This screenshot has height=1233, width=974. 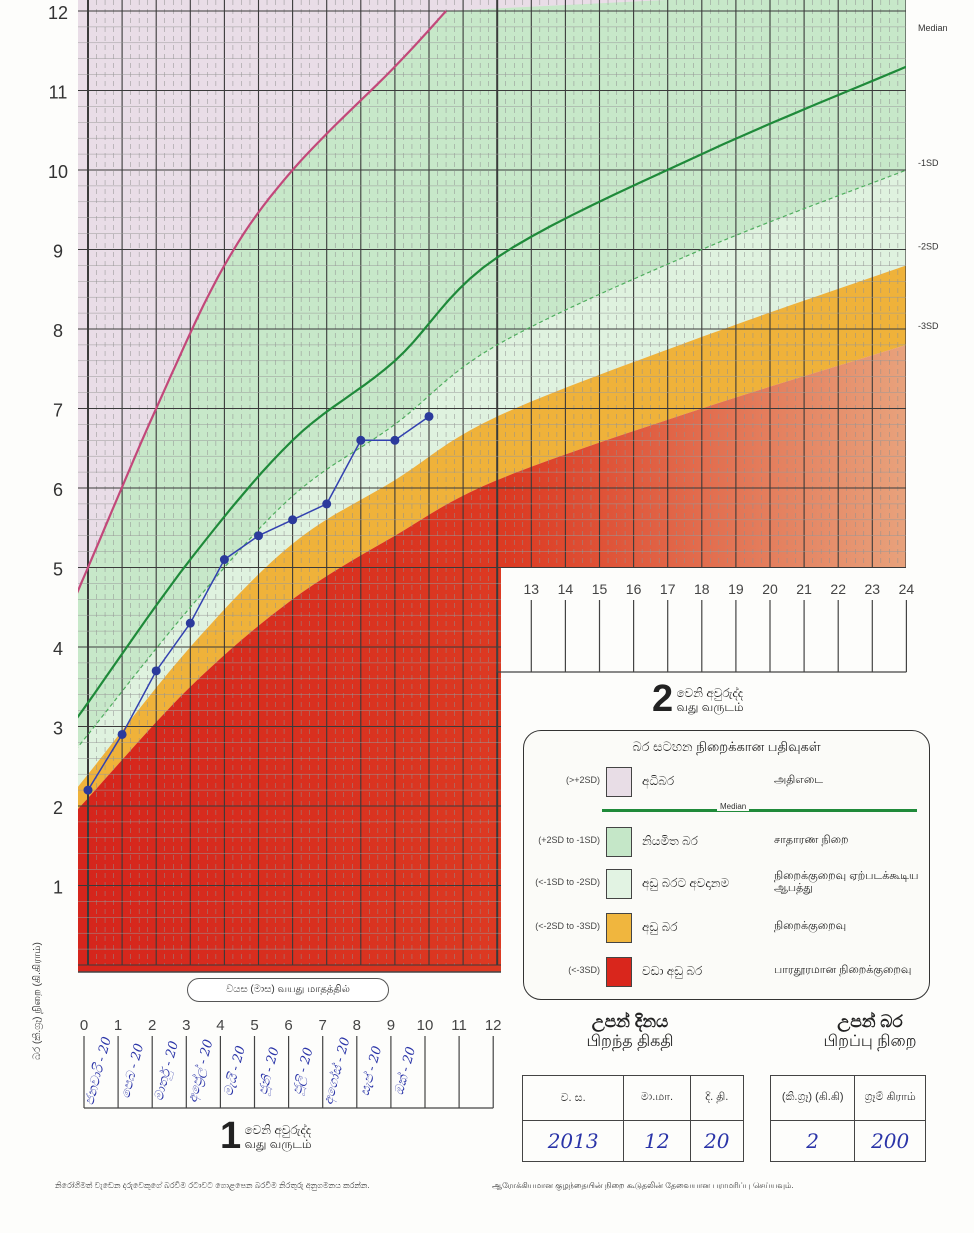 I want to click on legend-ta: நிறைக்குறைவு ஏற்படக்கூடிய ஆபத்து, so click(x=846, y=882).